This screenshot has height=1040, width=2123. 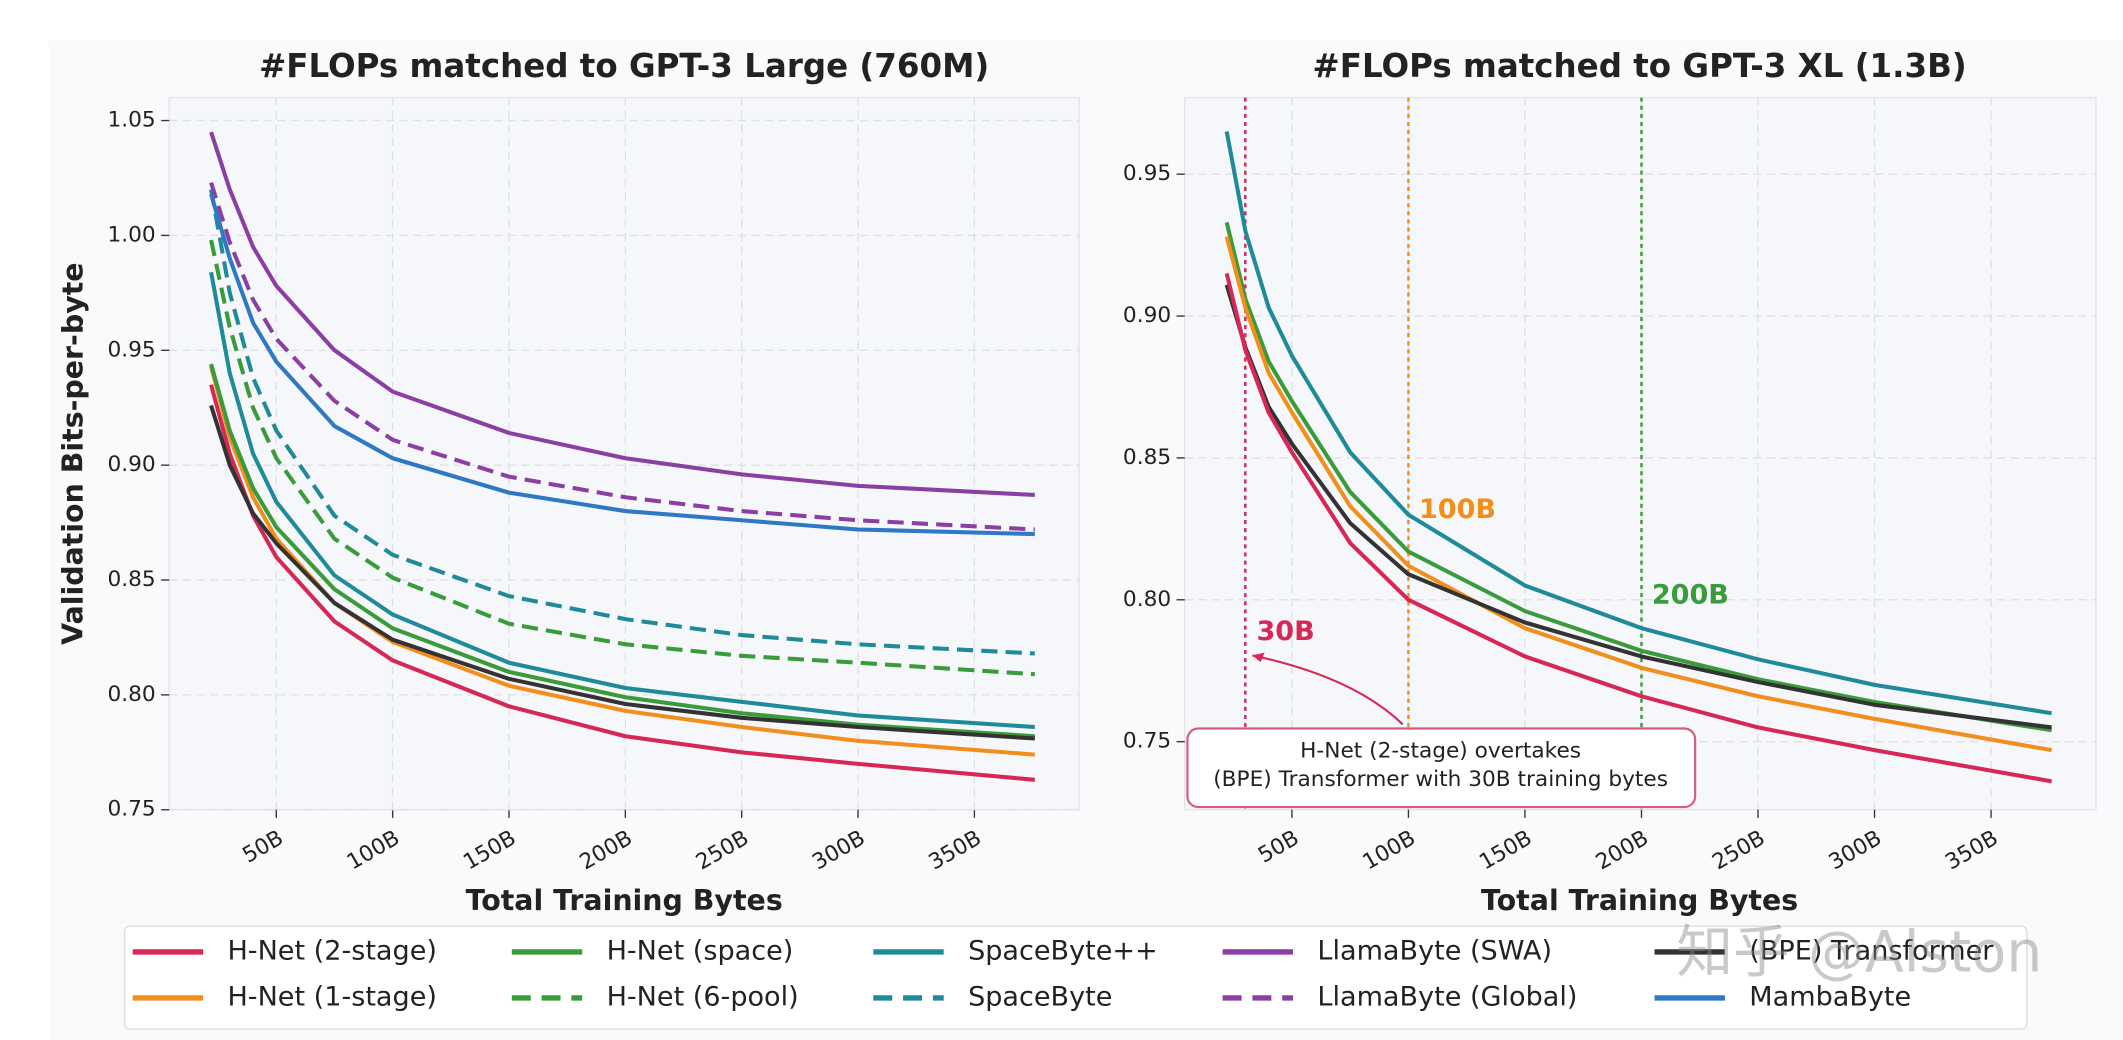 I want to click on chart-title: #FLOPs matched to GPT-3 XL (1.3B), so click(x=1640, y=66).